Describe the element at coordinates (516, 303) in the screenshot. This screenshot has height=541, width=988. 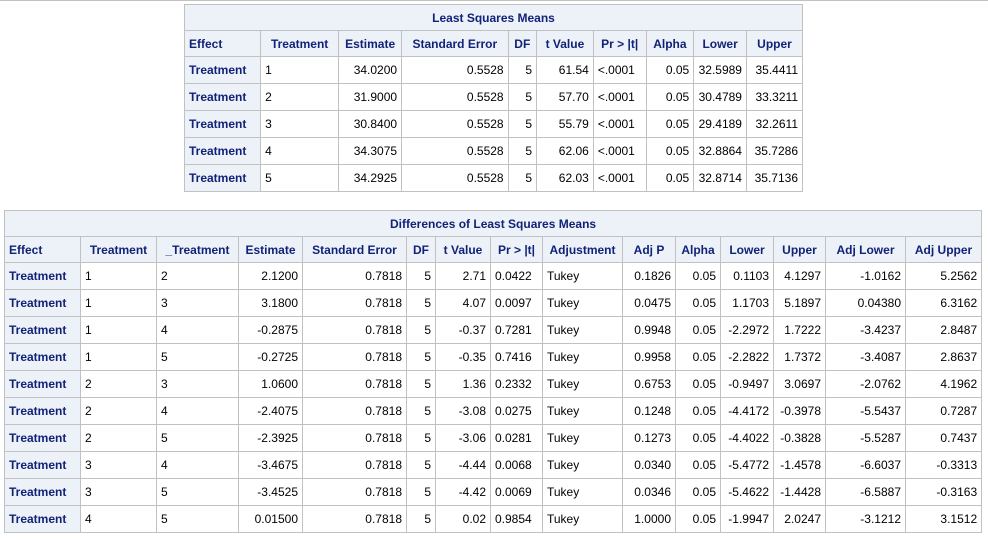
I see `table-cell: 0.0097` at that location.